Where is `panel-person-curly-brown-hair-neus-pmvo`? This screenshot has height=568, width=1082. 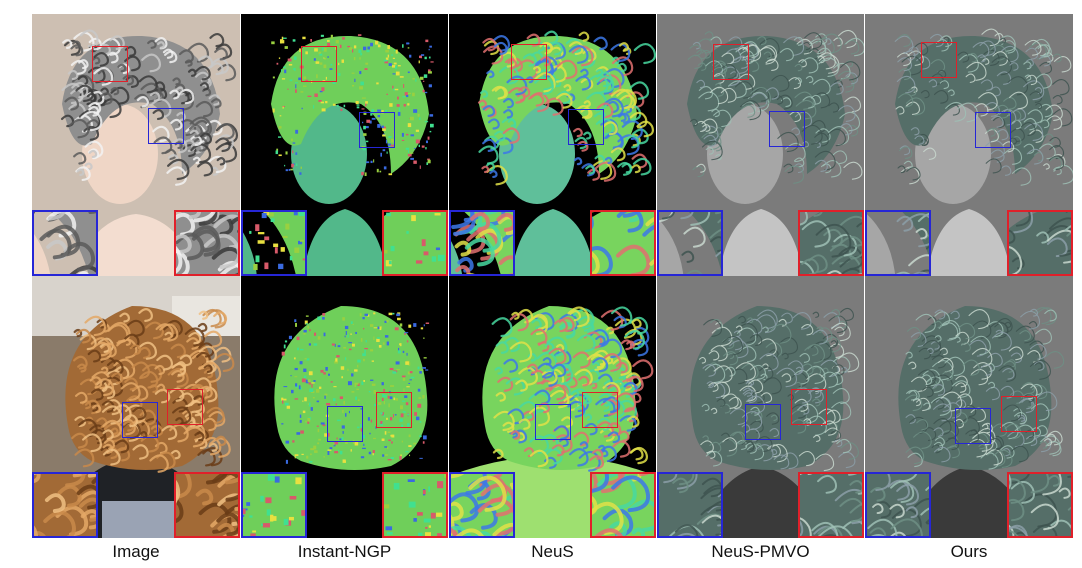 panel-person-curly-brown-hair-neus-pmvo is located at coordinates (760, 407).